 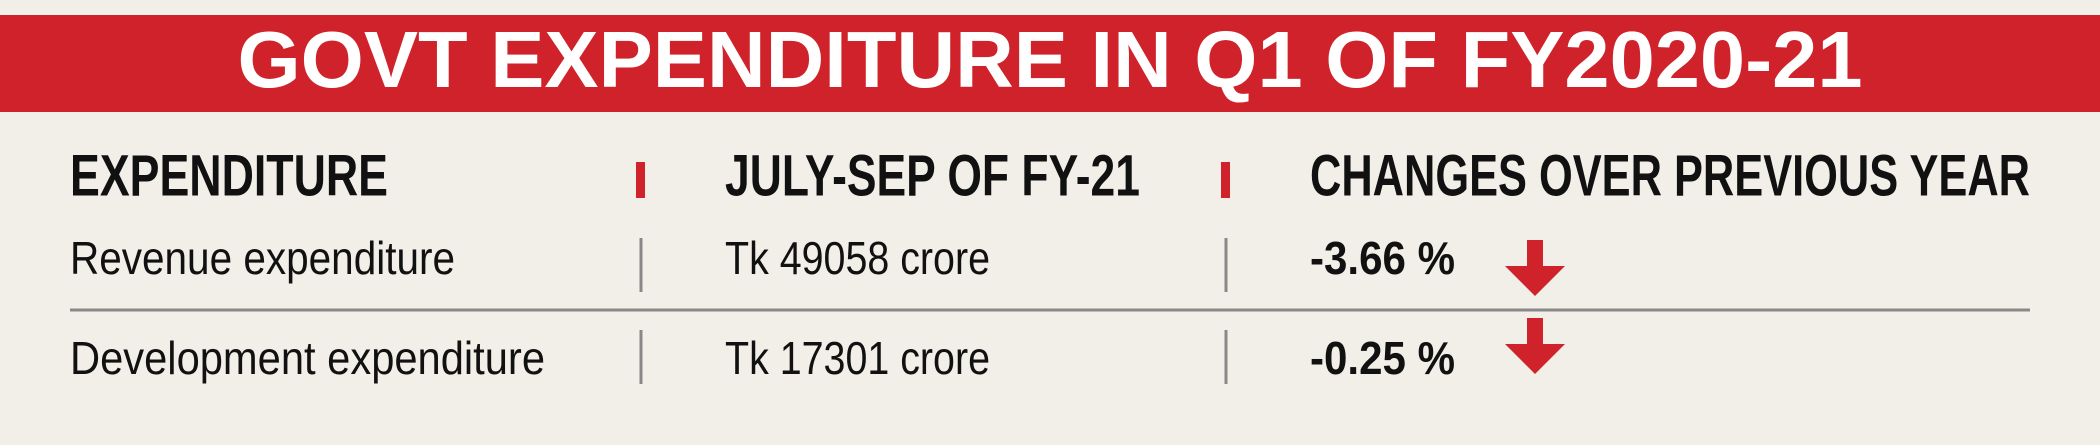 I want to click on cell: Tk 17301 crore, so click(x=857, y=358).